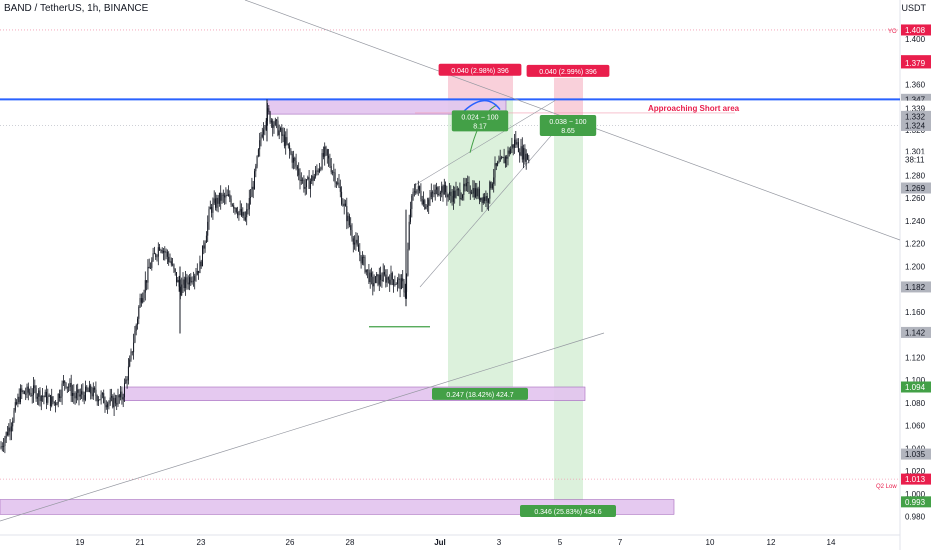 The width and height of the screenshot is (932, 550). What do you see at coordinates (916, 125) in the screenshot?
I see `price-label: 1.324` at bounding box center [916, 125].